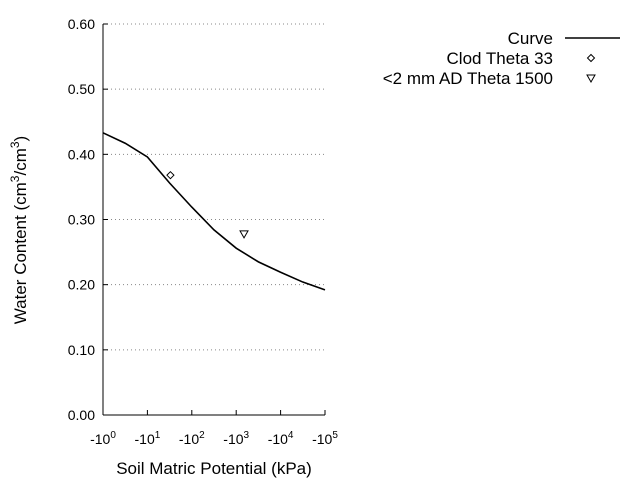 Image resolution: width=640 pixels, height=485 pixels. I want to click on x-tick-label: -101, so click(148, 438).